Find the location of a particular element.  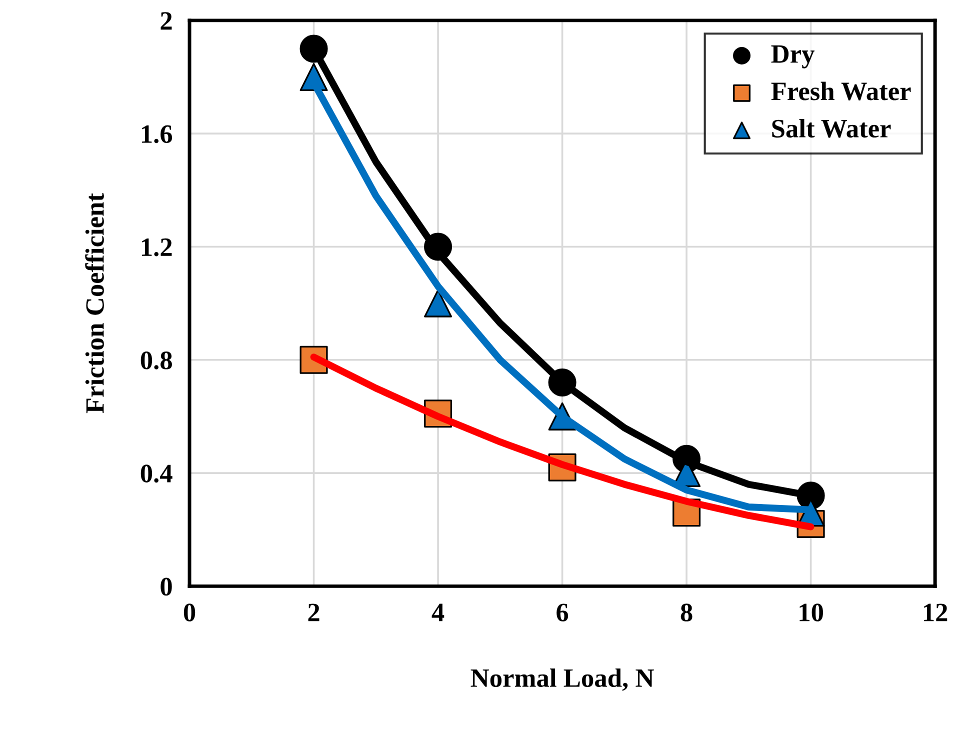

point is located at coordinates (438, 303).